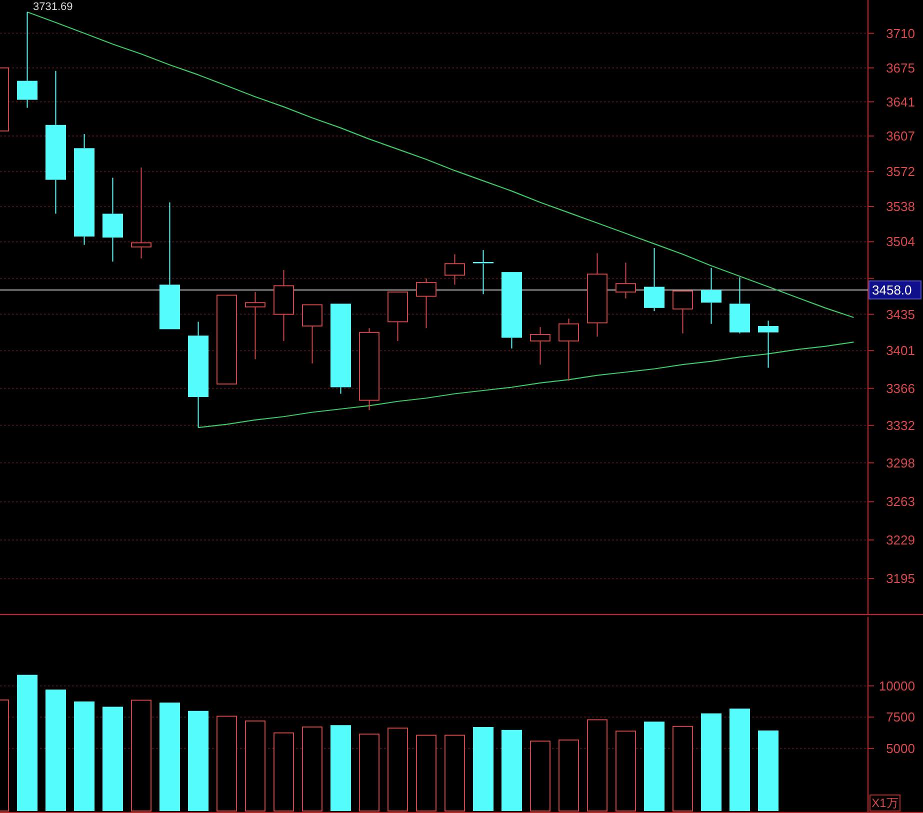 This screenshot has height=813, width=923. Describe the element at coordinates (900, 314) in the screenshot. I see `y-tick-label: 3435` at that location.